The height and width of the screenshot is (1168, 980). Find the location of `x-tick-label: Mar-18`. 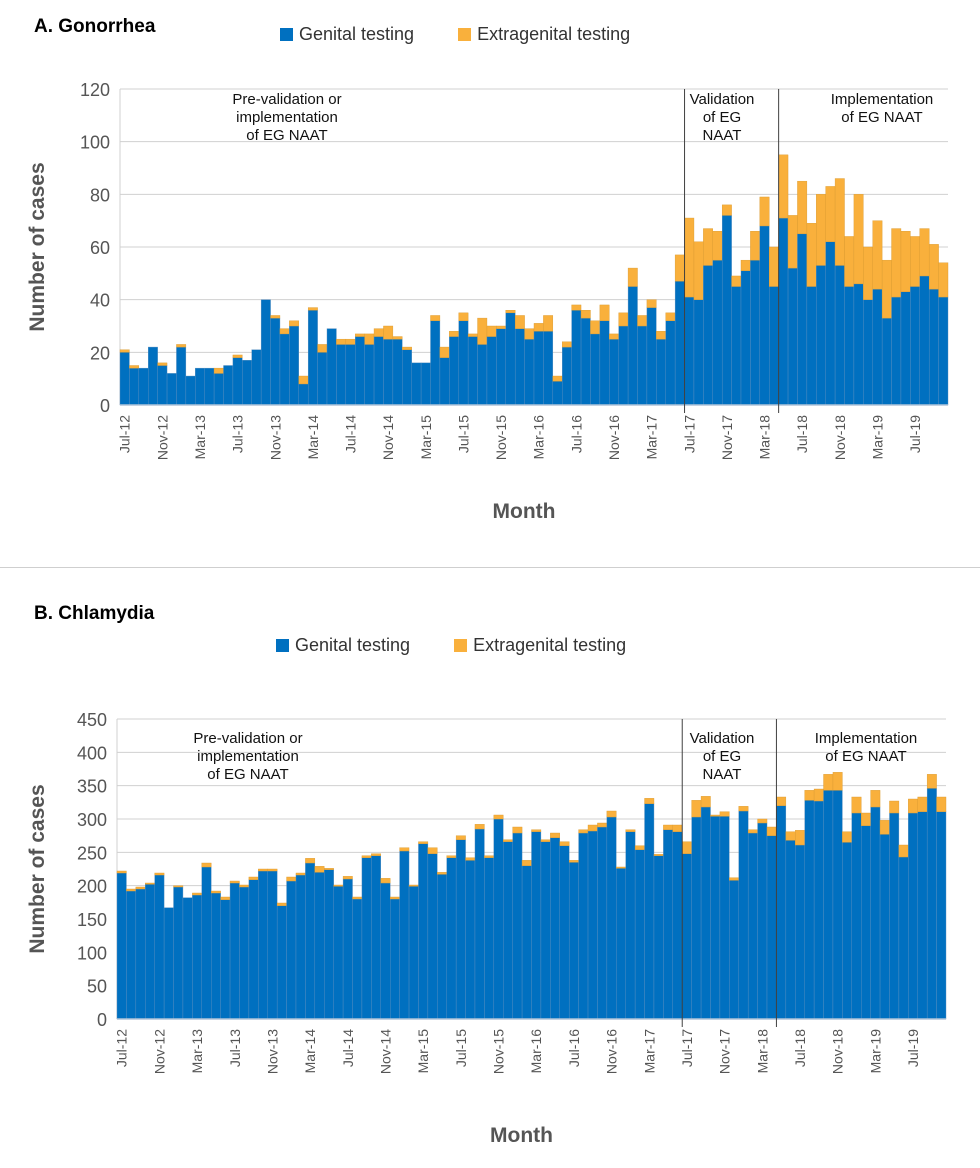

x-tick-label: Mar-18 is located at coordinates (765, 437).